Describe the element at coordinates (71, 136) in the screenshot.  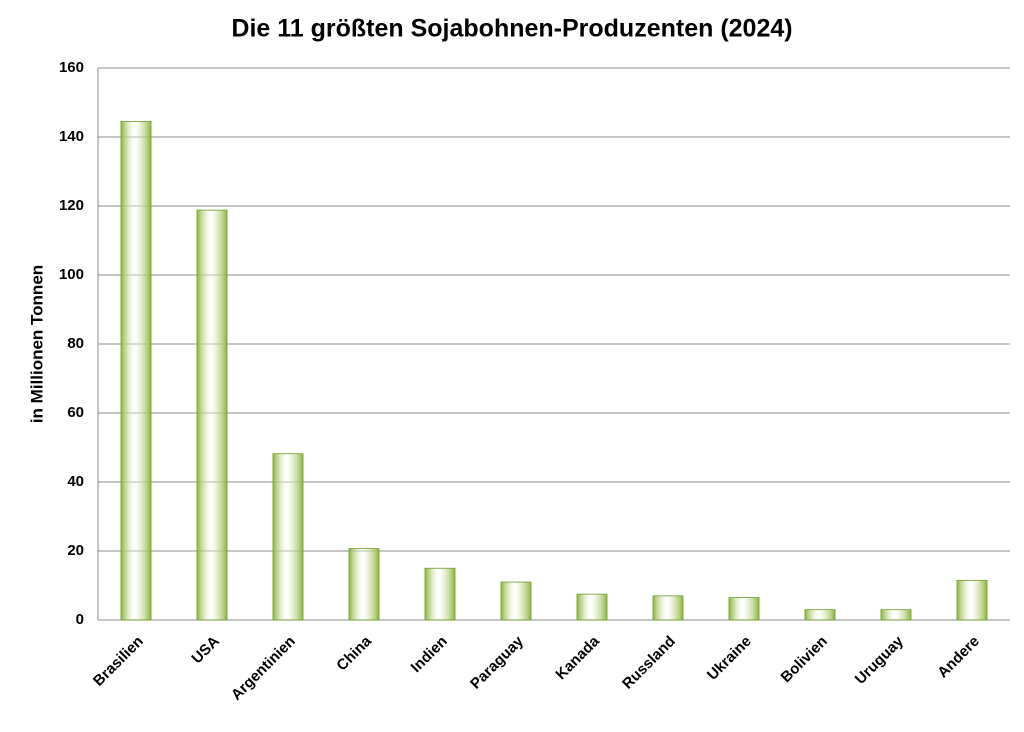
I see `y-tick-label: 140` at that location.